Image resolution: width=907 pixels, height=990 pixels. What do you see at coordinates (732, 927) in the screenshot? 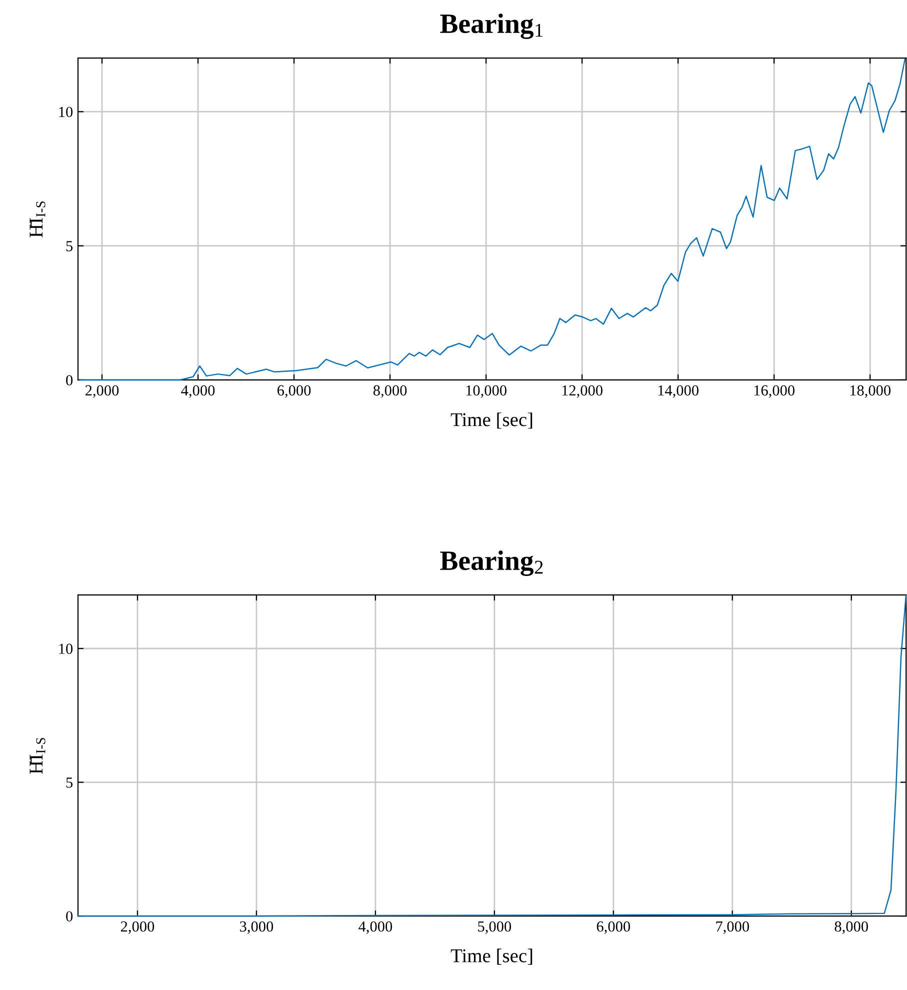
I see `x-tick-label: 7,000` at bounding box center [732, 927].